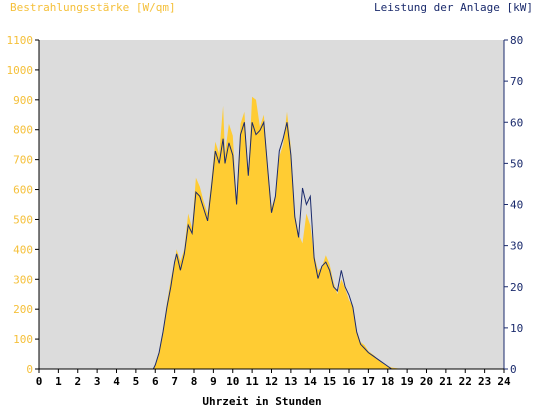 Image resolution: width=544 pixels, height=408 pixels. Describe the element at coordinates (23, 100) in the screenshot. I see `left-tick-label: 900` at that location.